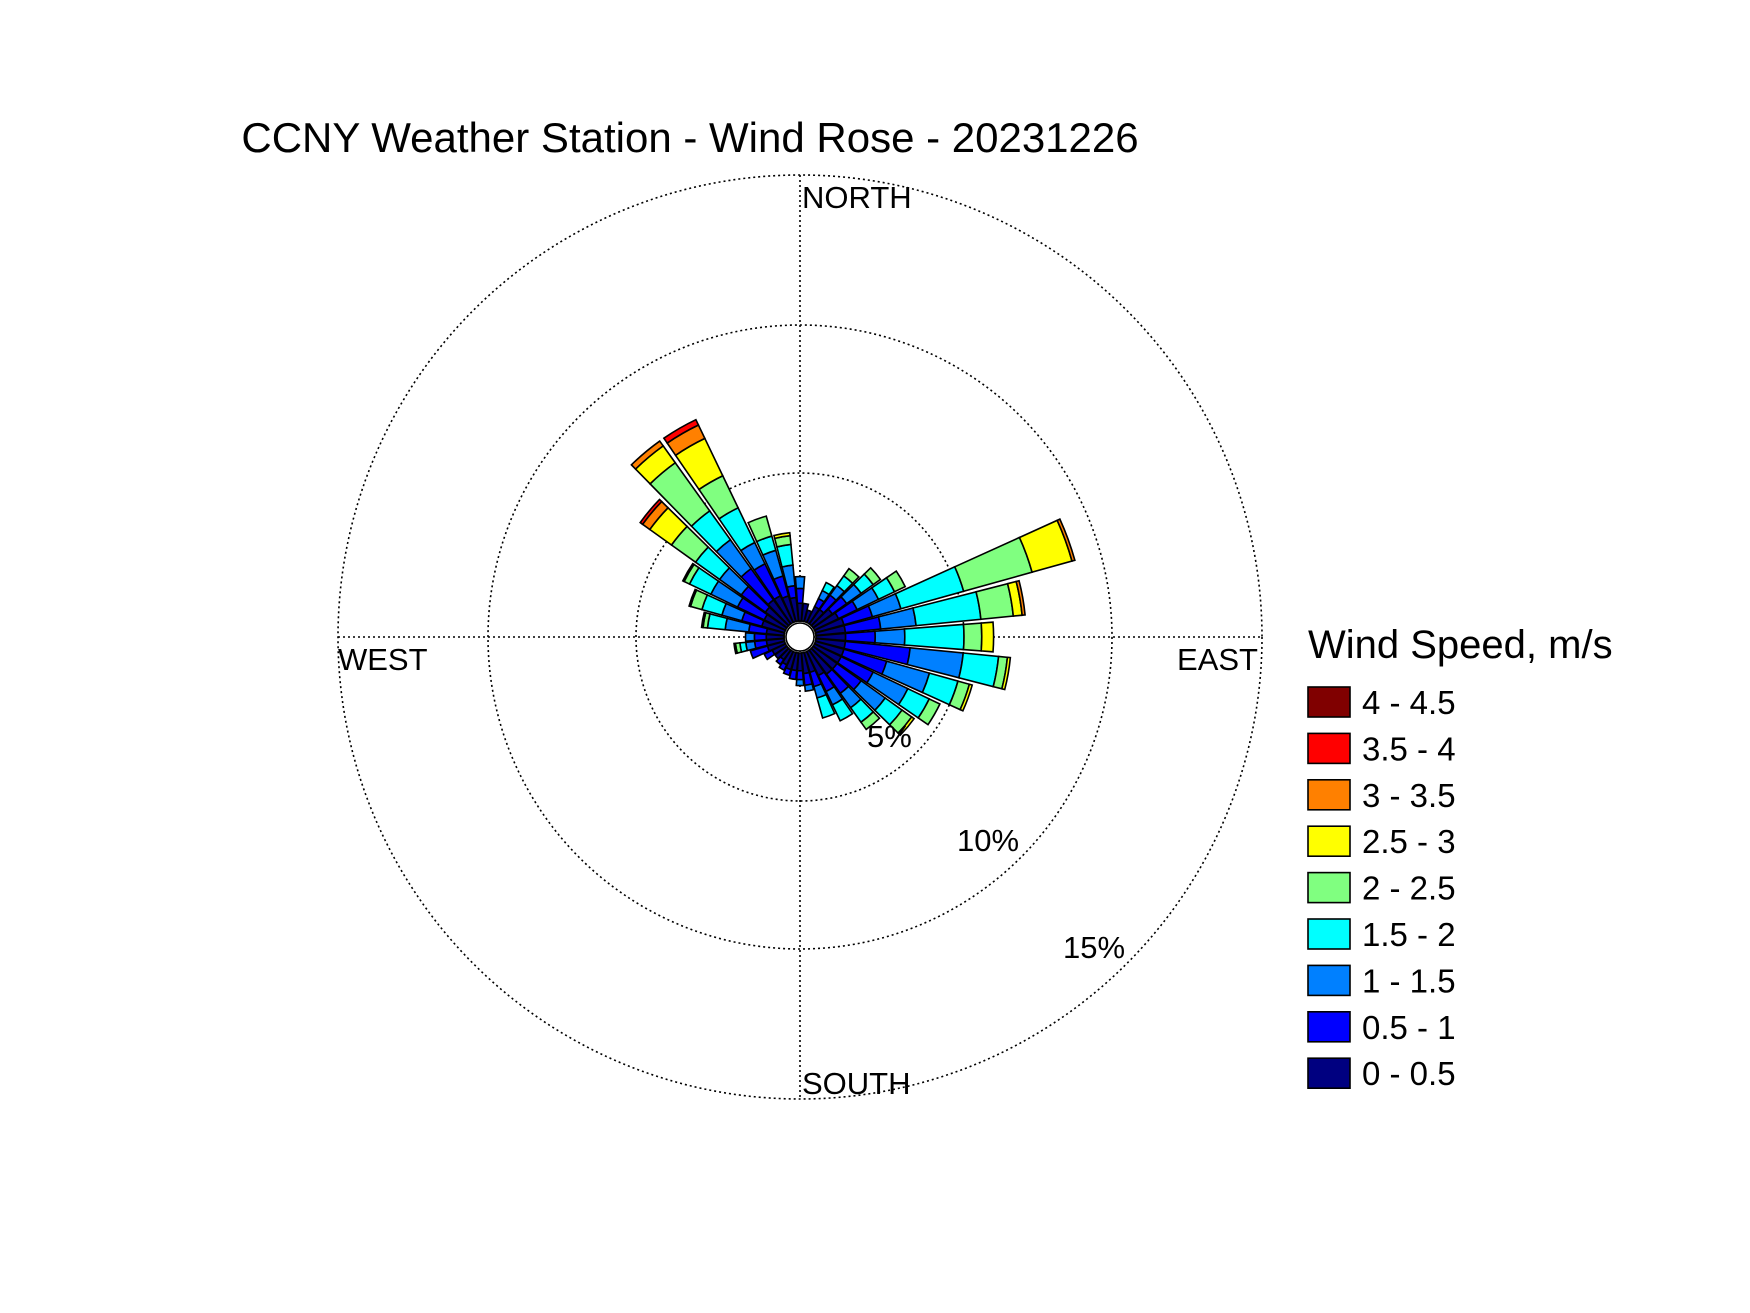 This screenshot has height=1313, width=1750. I want to click on ring-label-10: 10%, so click(988, 840).